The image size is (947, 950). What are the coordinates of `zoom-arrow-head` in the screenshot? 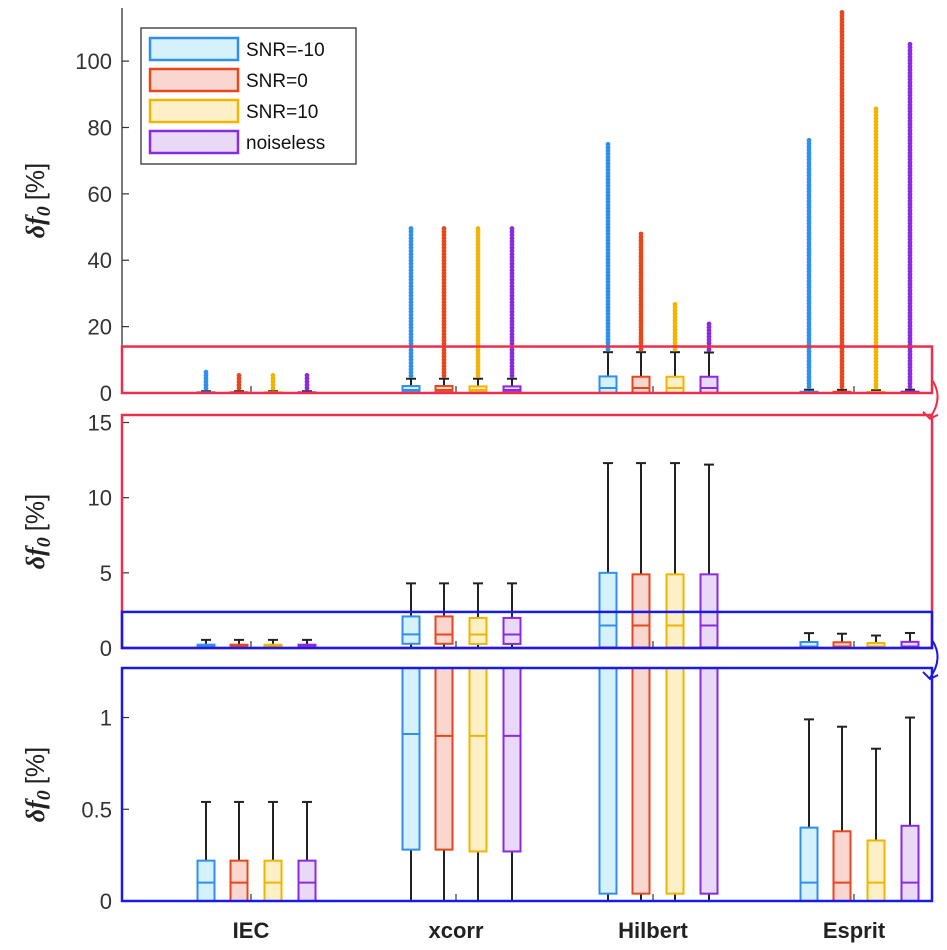 It's located at (930, 676).